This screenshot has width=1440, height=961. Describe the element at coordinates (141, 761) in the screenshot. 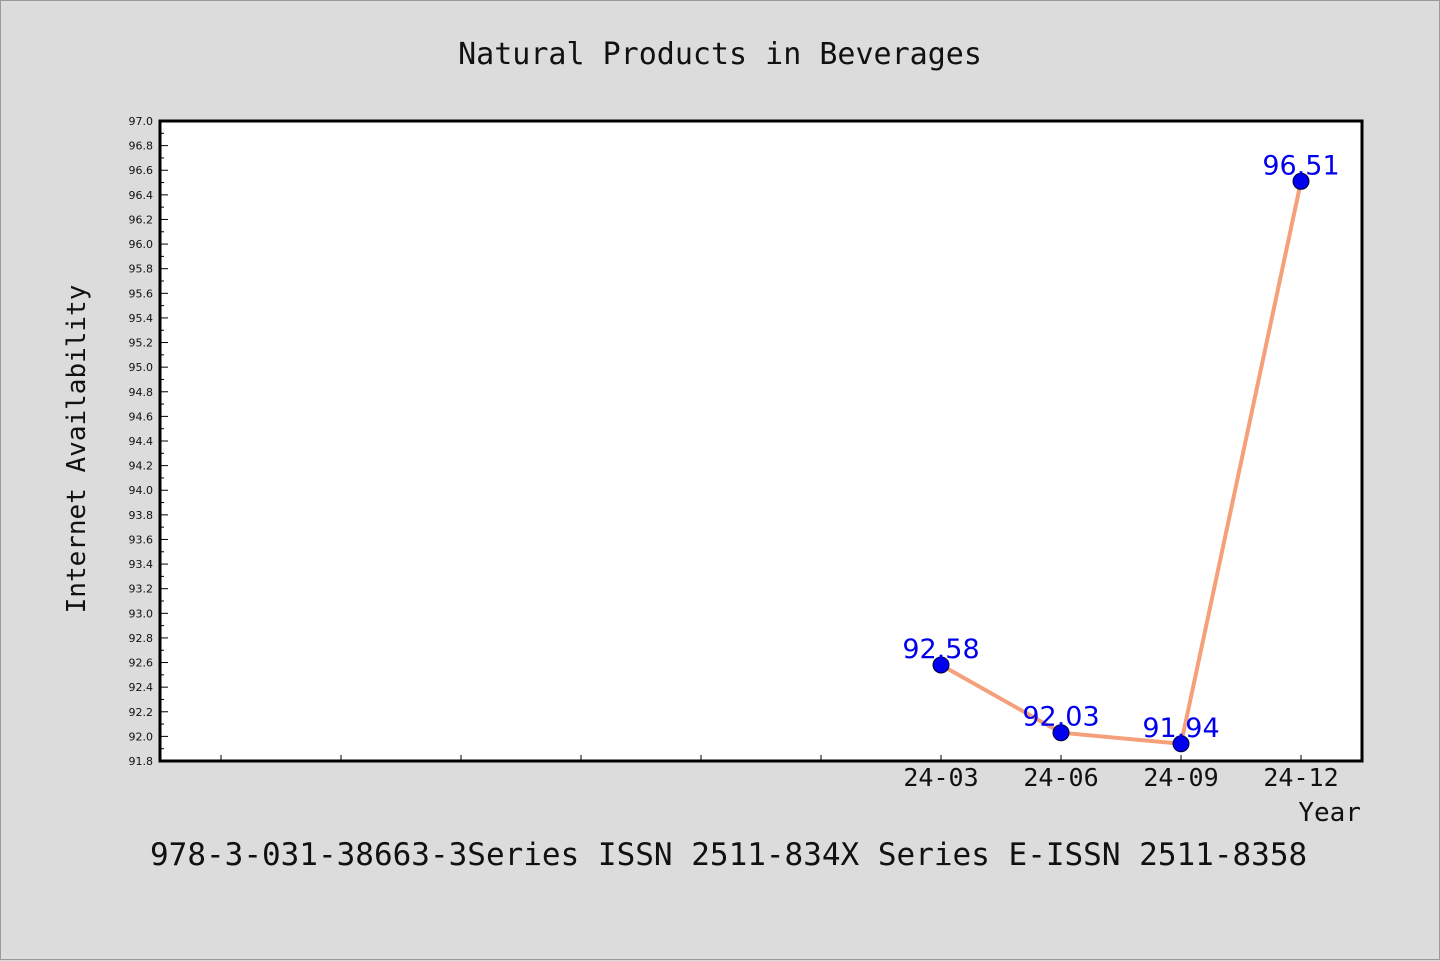

I see `y-tick-label: 91.8` at that location.